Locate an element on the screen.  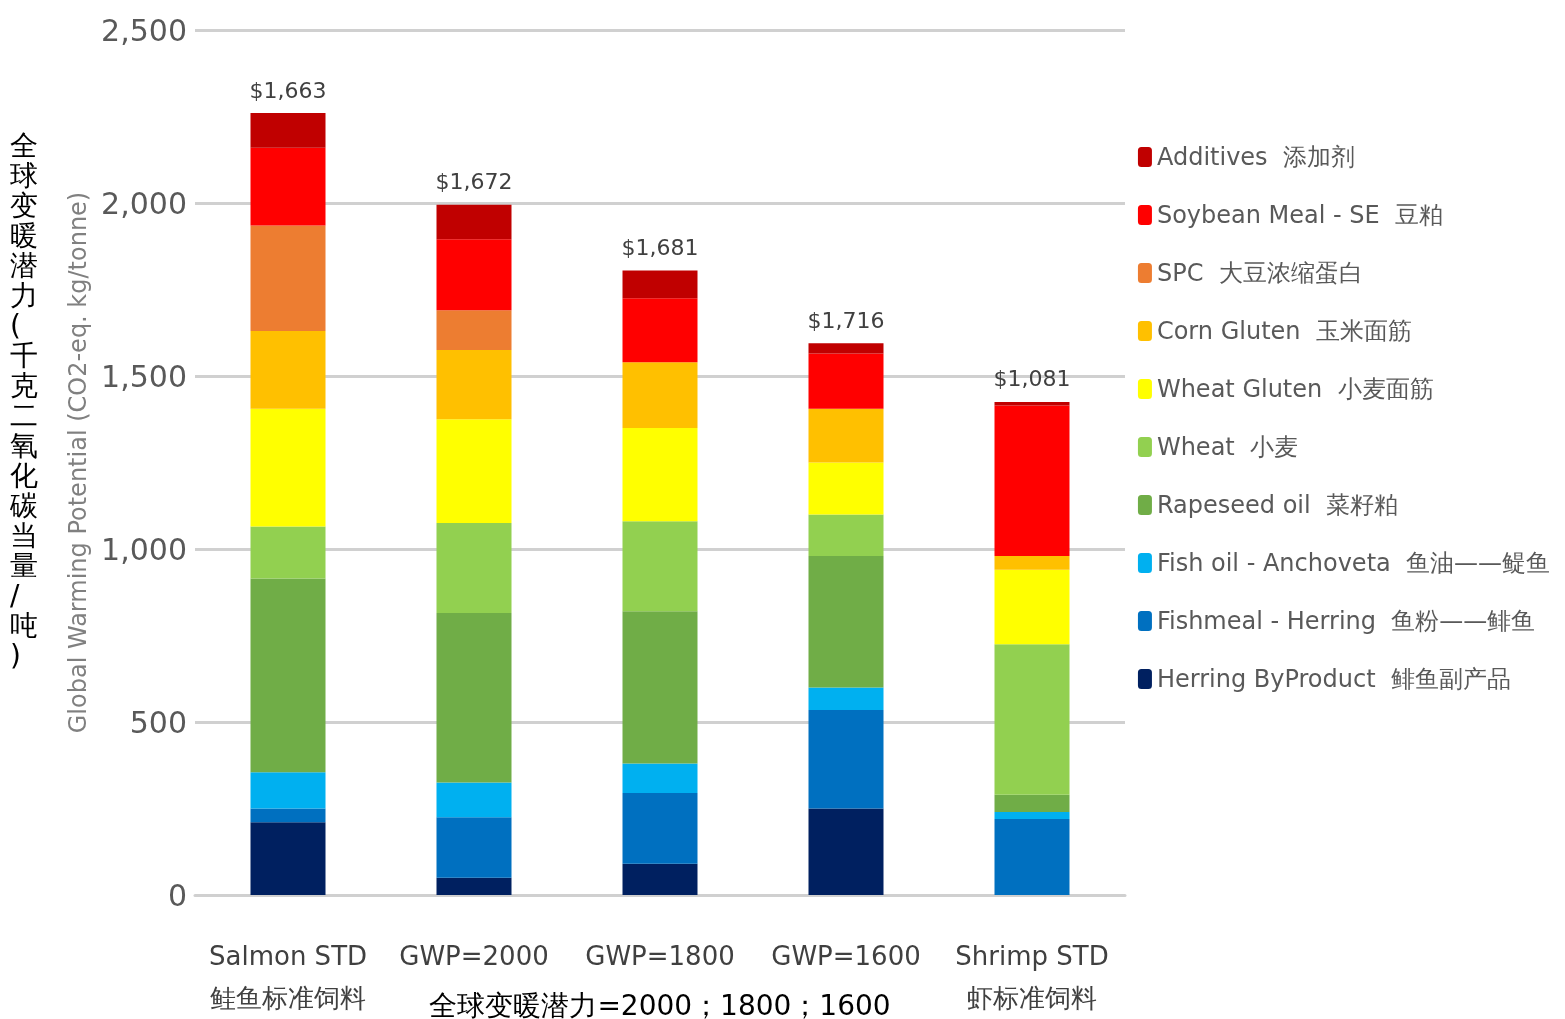
legend-label: Wheat 小麦 is located at coordinates (1227, 447).